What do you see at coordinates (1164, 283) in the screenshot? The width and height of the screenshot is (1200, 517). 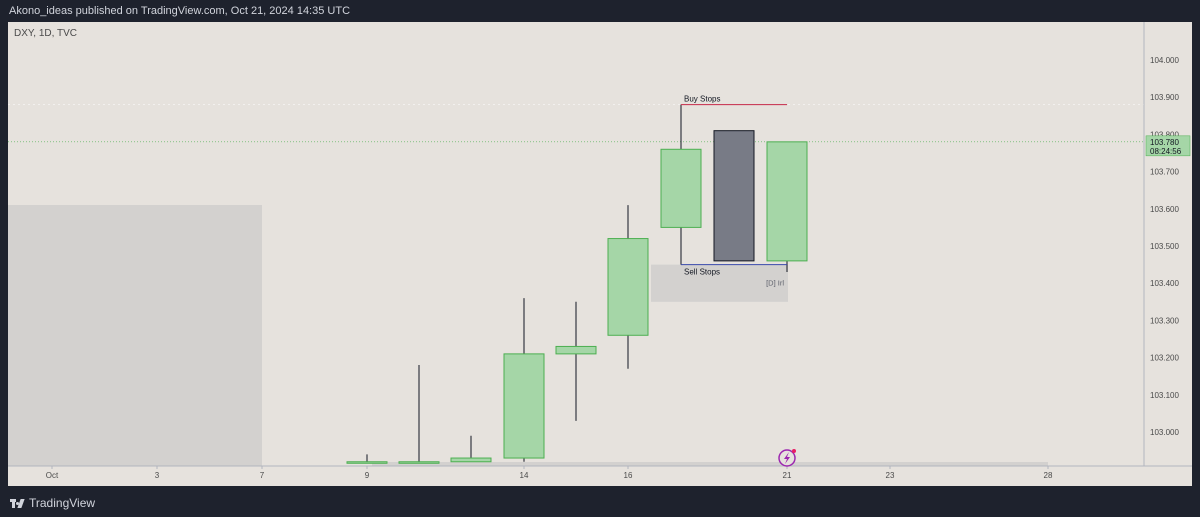 I see `price-tick-label: 103.400` at bounding box center [1164, 283].